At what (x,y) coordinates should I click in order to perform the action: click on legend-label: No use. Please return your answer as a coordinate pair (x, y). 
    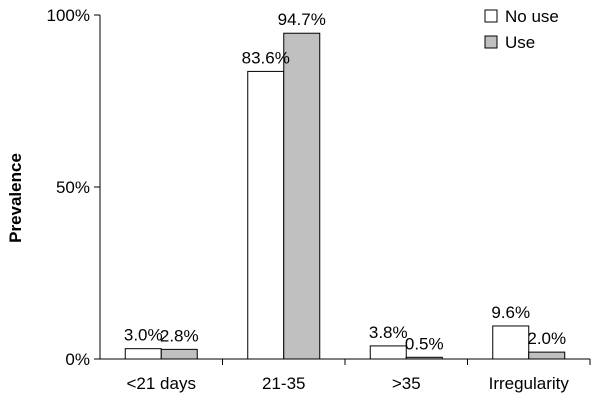
    Looking at the image, I should click on (532, 16).